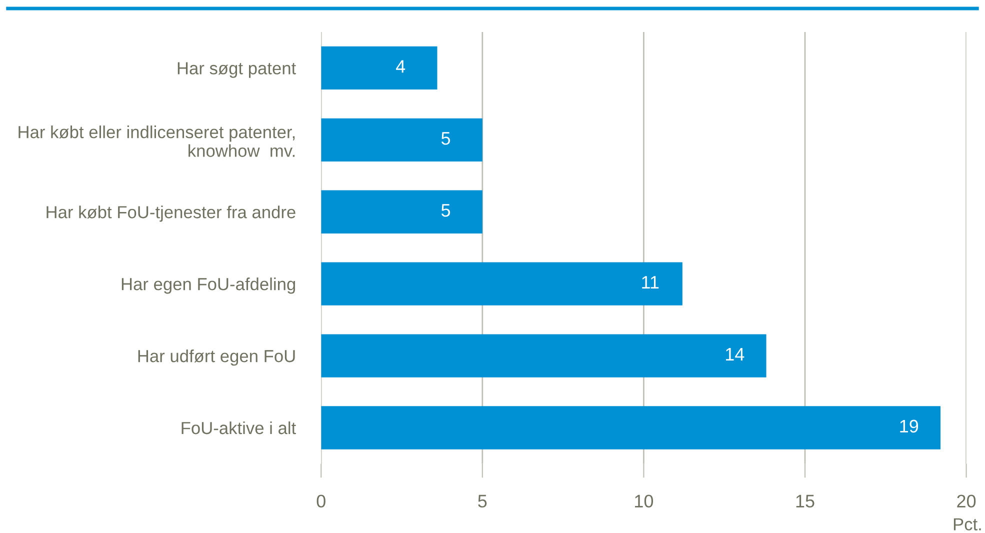 The image size is (985, 533). I want to click on data-label: 4, so click(401, 66).